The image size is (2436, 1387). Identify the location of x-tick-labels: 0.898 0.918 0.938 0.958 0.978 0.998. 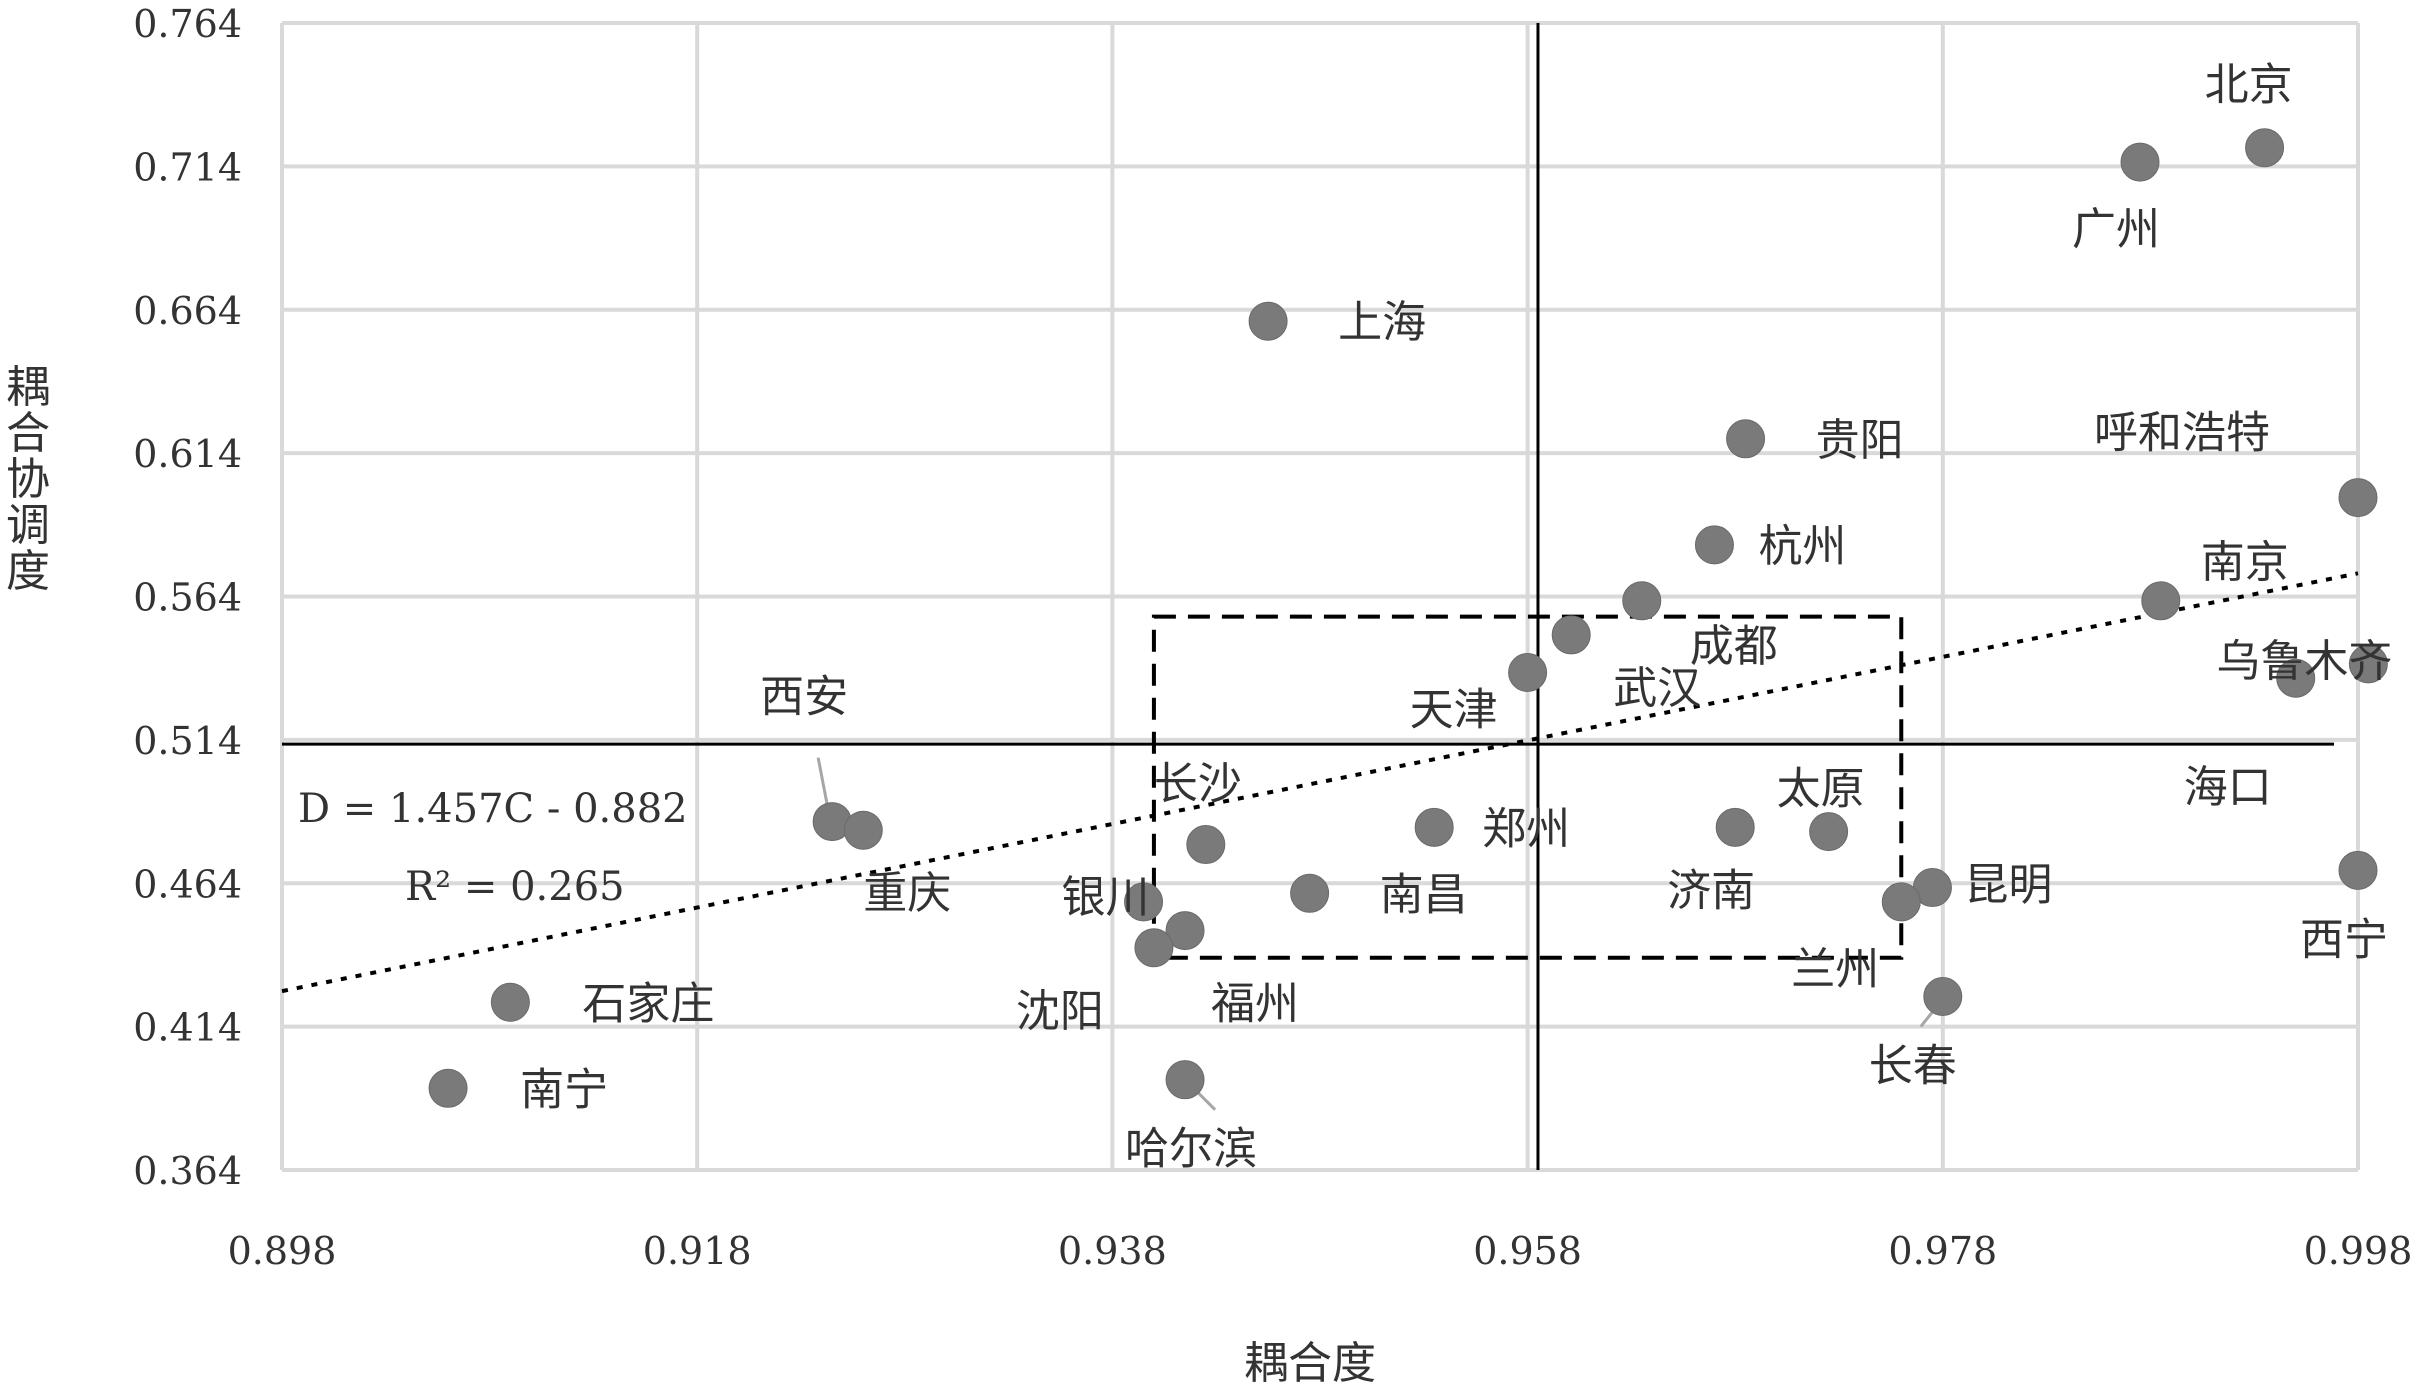
(1320, 1251).